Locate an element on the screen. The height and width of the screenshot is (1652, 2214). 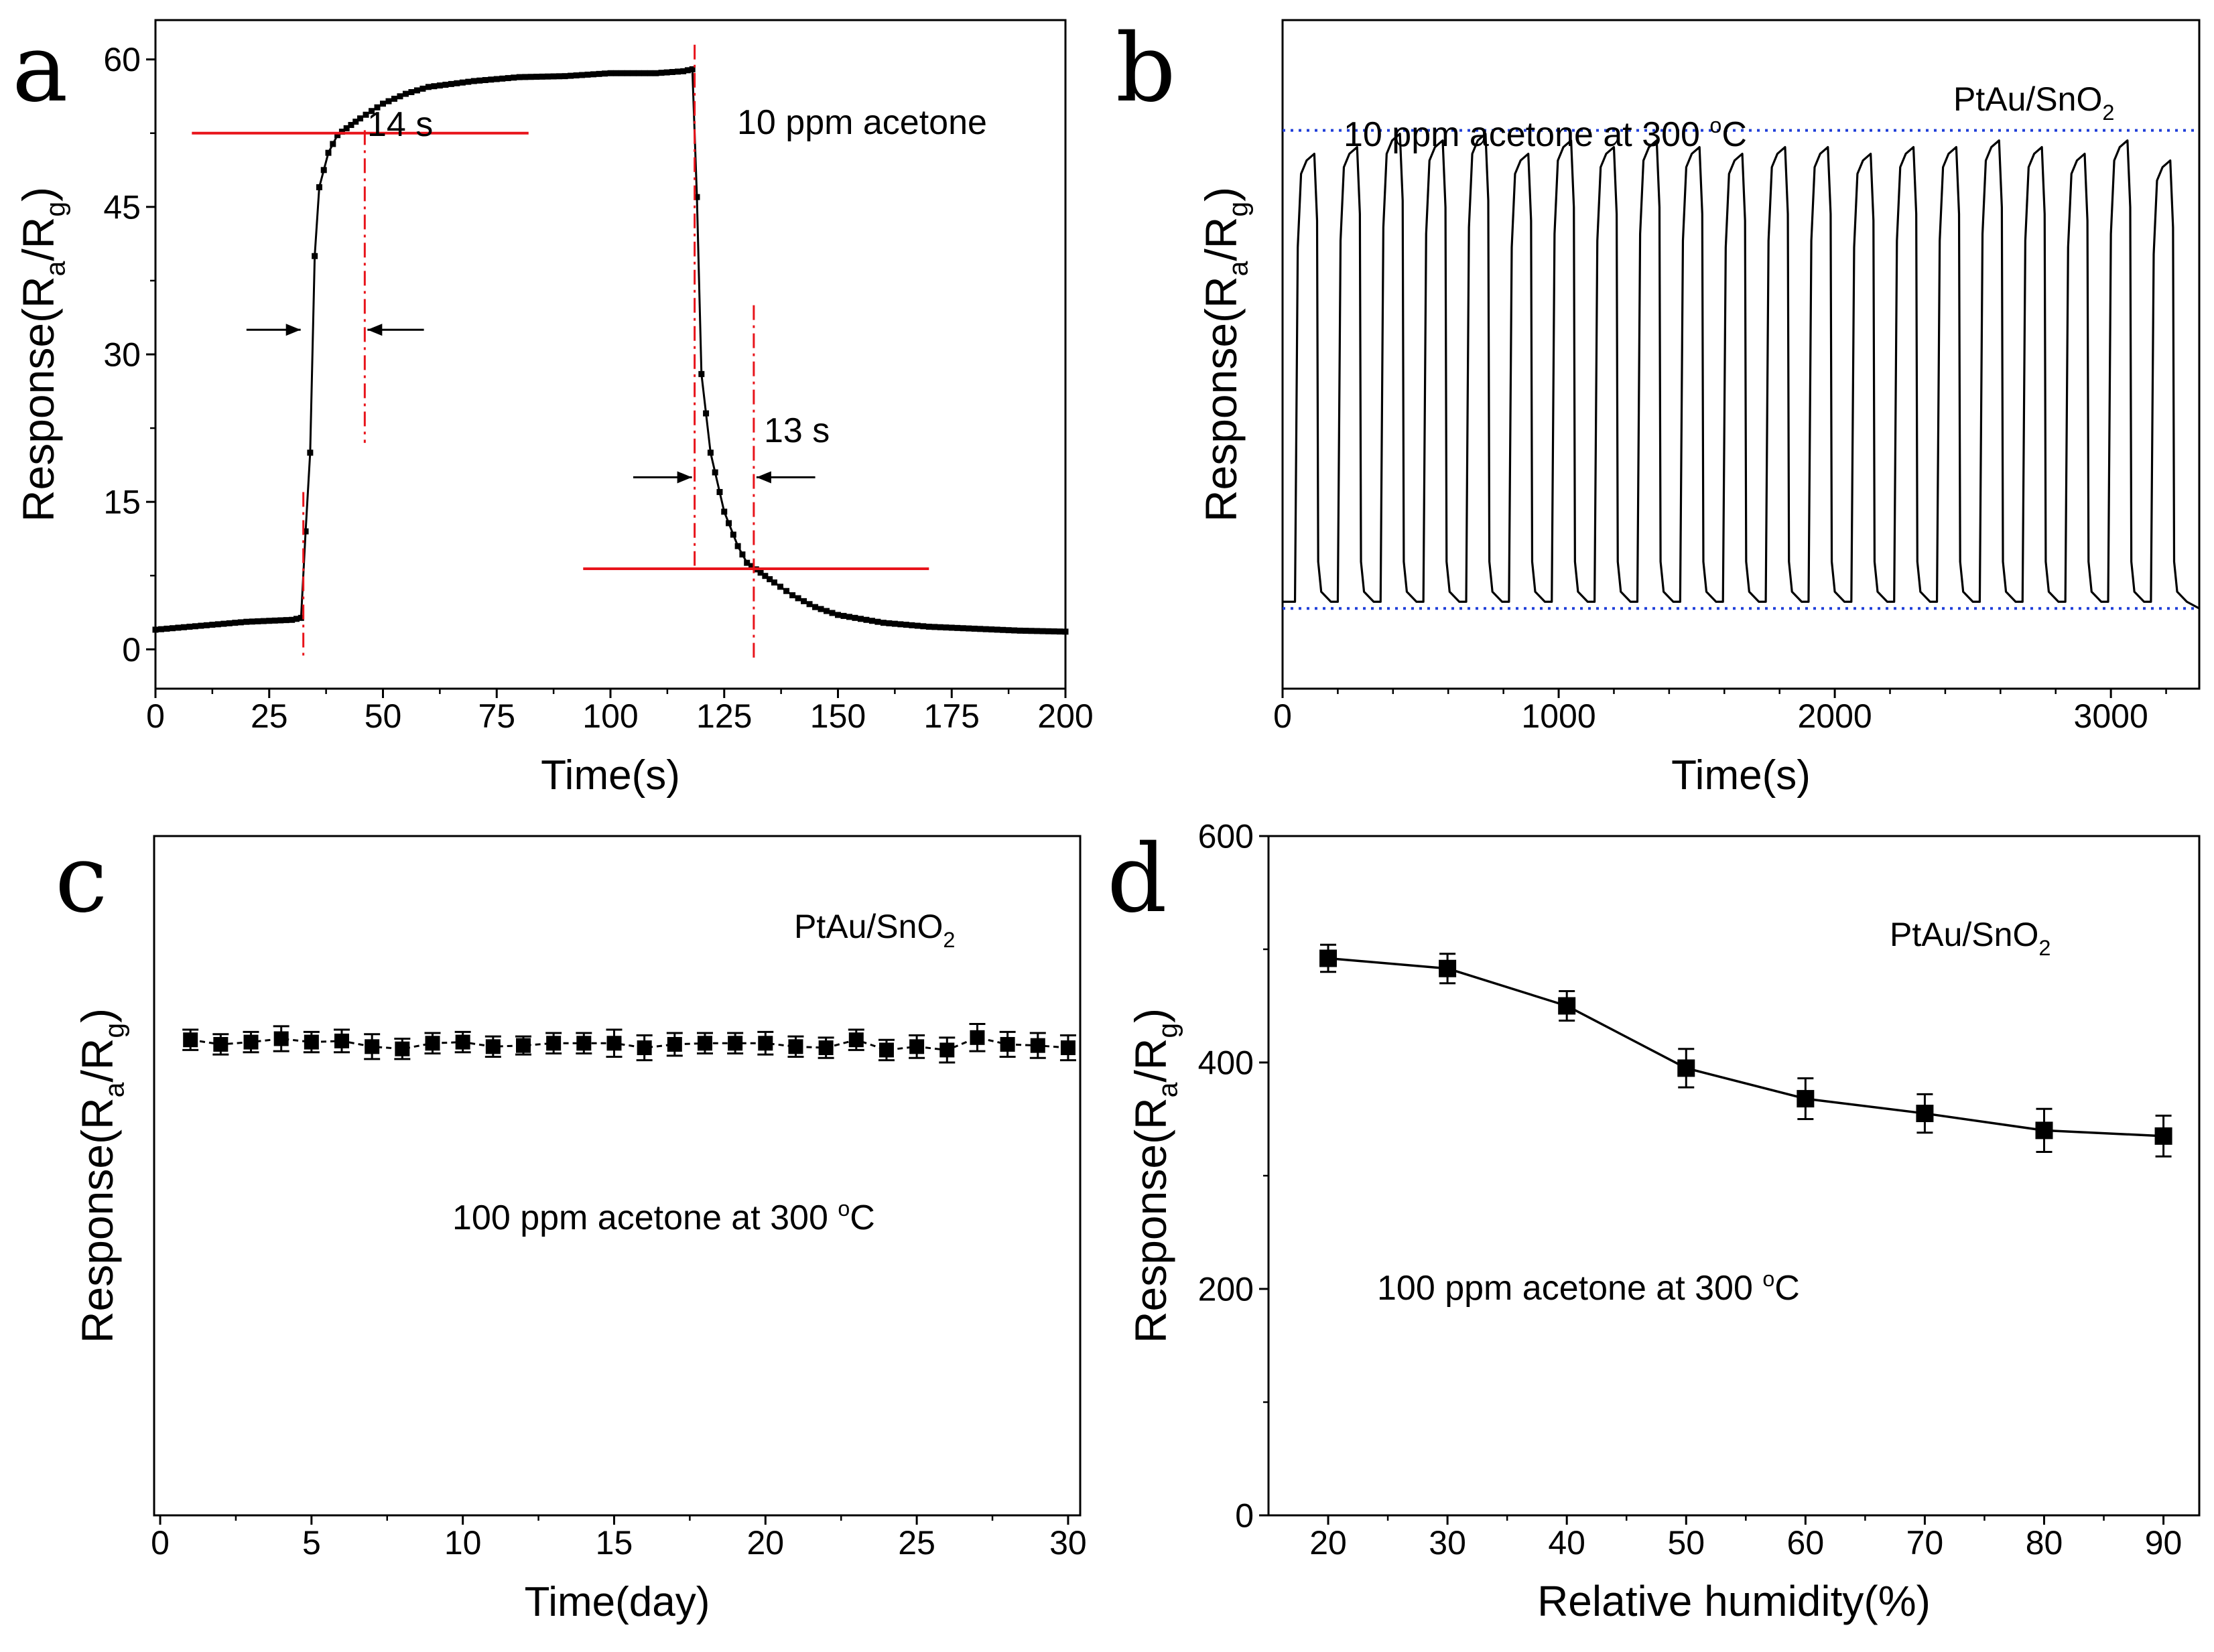
panel-a-recovery-right-arrow-head is located at coordinates (763, 477).